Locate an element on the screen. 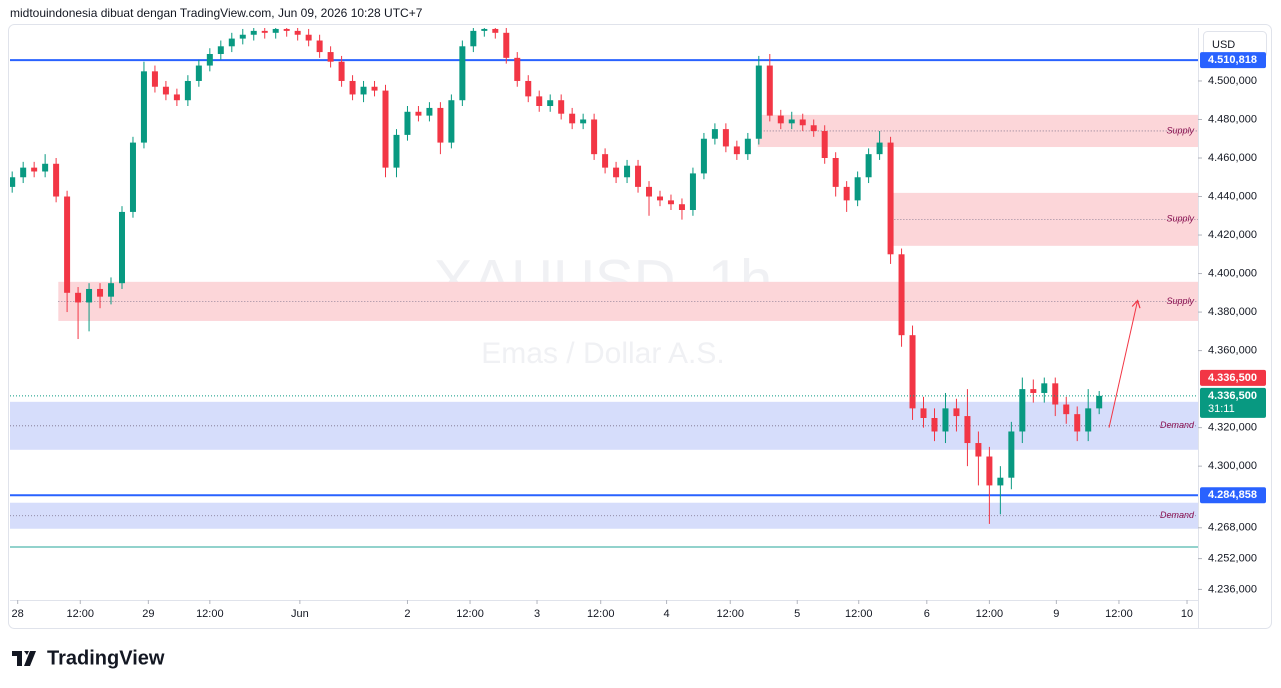 This screenshot has height=688, width=1281. y-tick-label: 4.320,000 is located at coordinates (1232, 428).